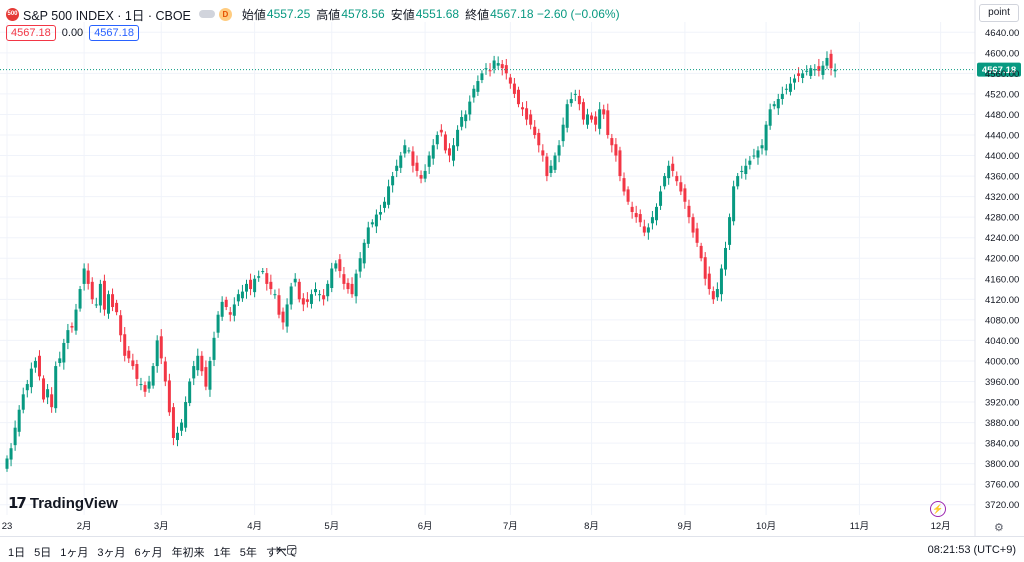 The width and height of the screenshot is (1024, 562). I want to click on lightning-icon: ⚡, so click(938, 509).